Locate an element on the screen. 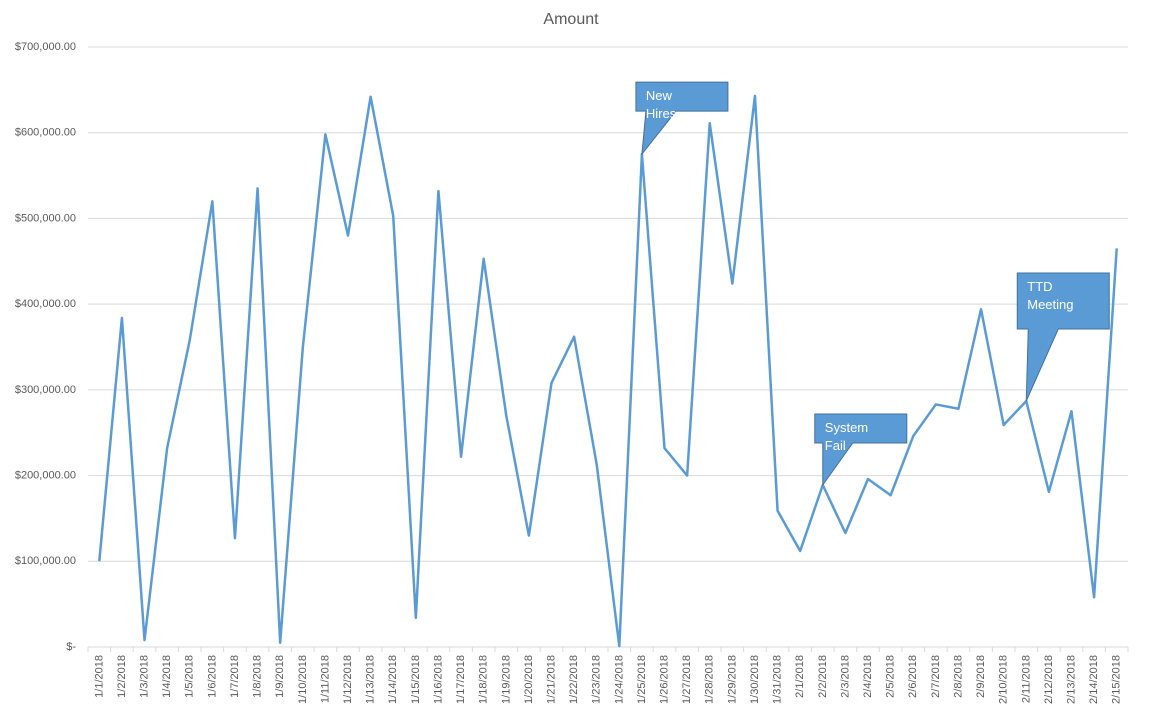 This screenshot has width=1152, height=720. x-tick-label: 1/23/2018 is located at coordinates (597, 679).